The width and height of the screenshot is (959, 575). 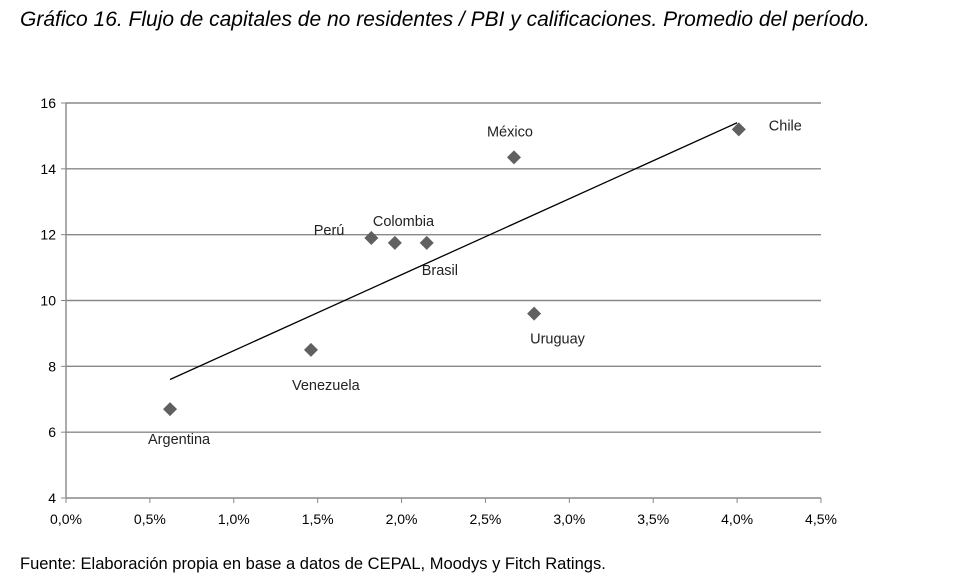 I want to click on x-tick-label: 1,5%, so click(x=318, y=519).